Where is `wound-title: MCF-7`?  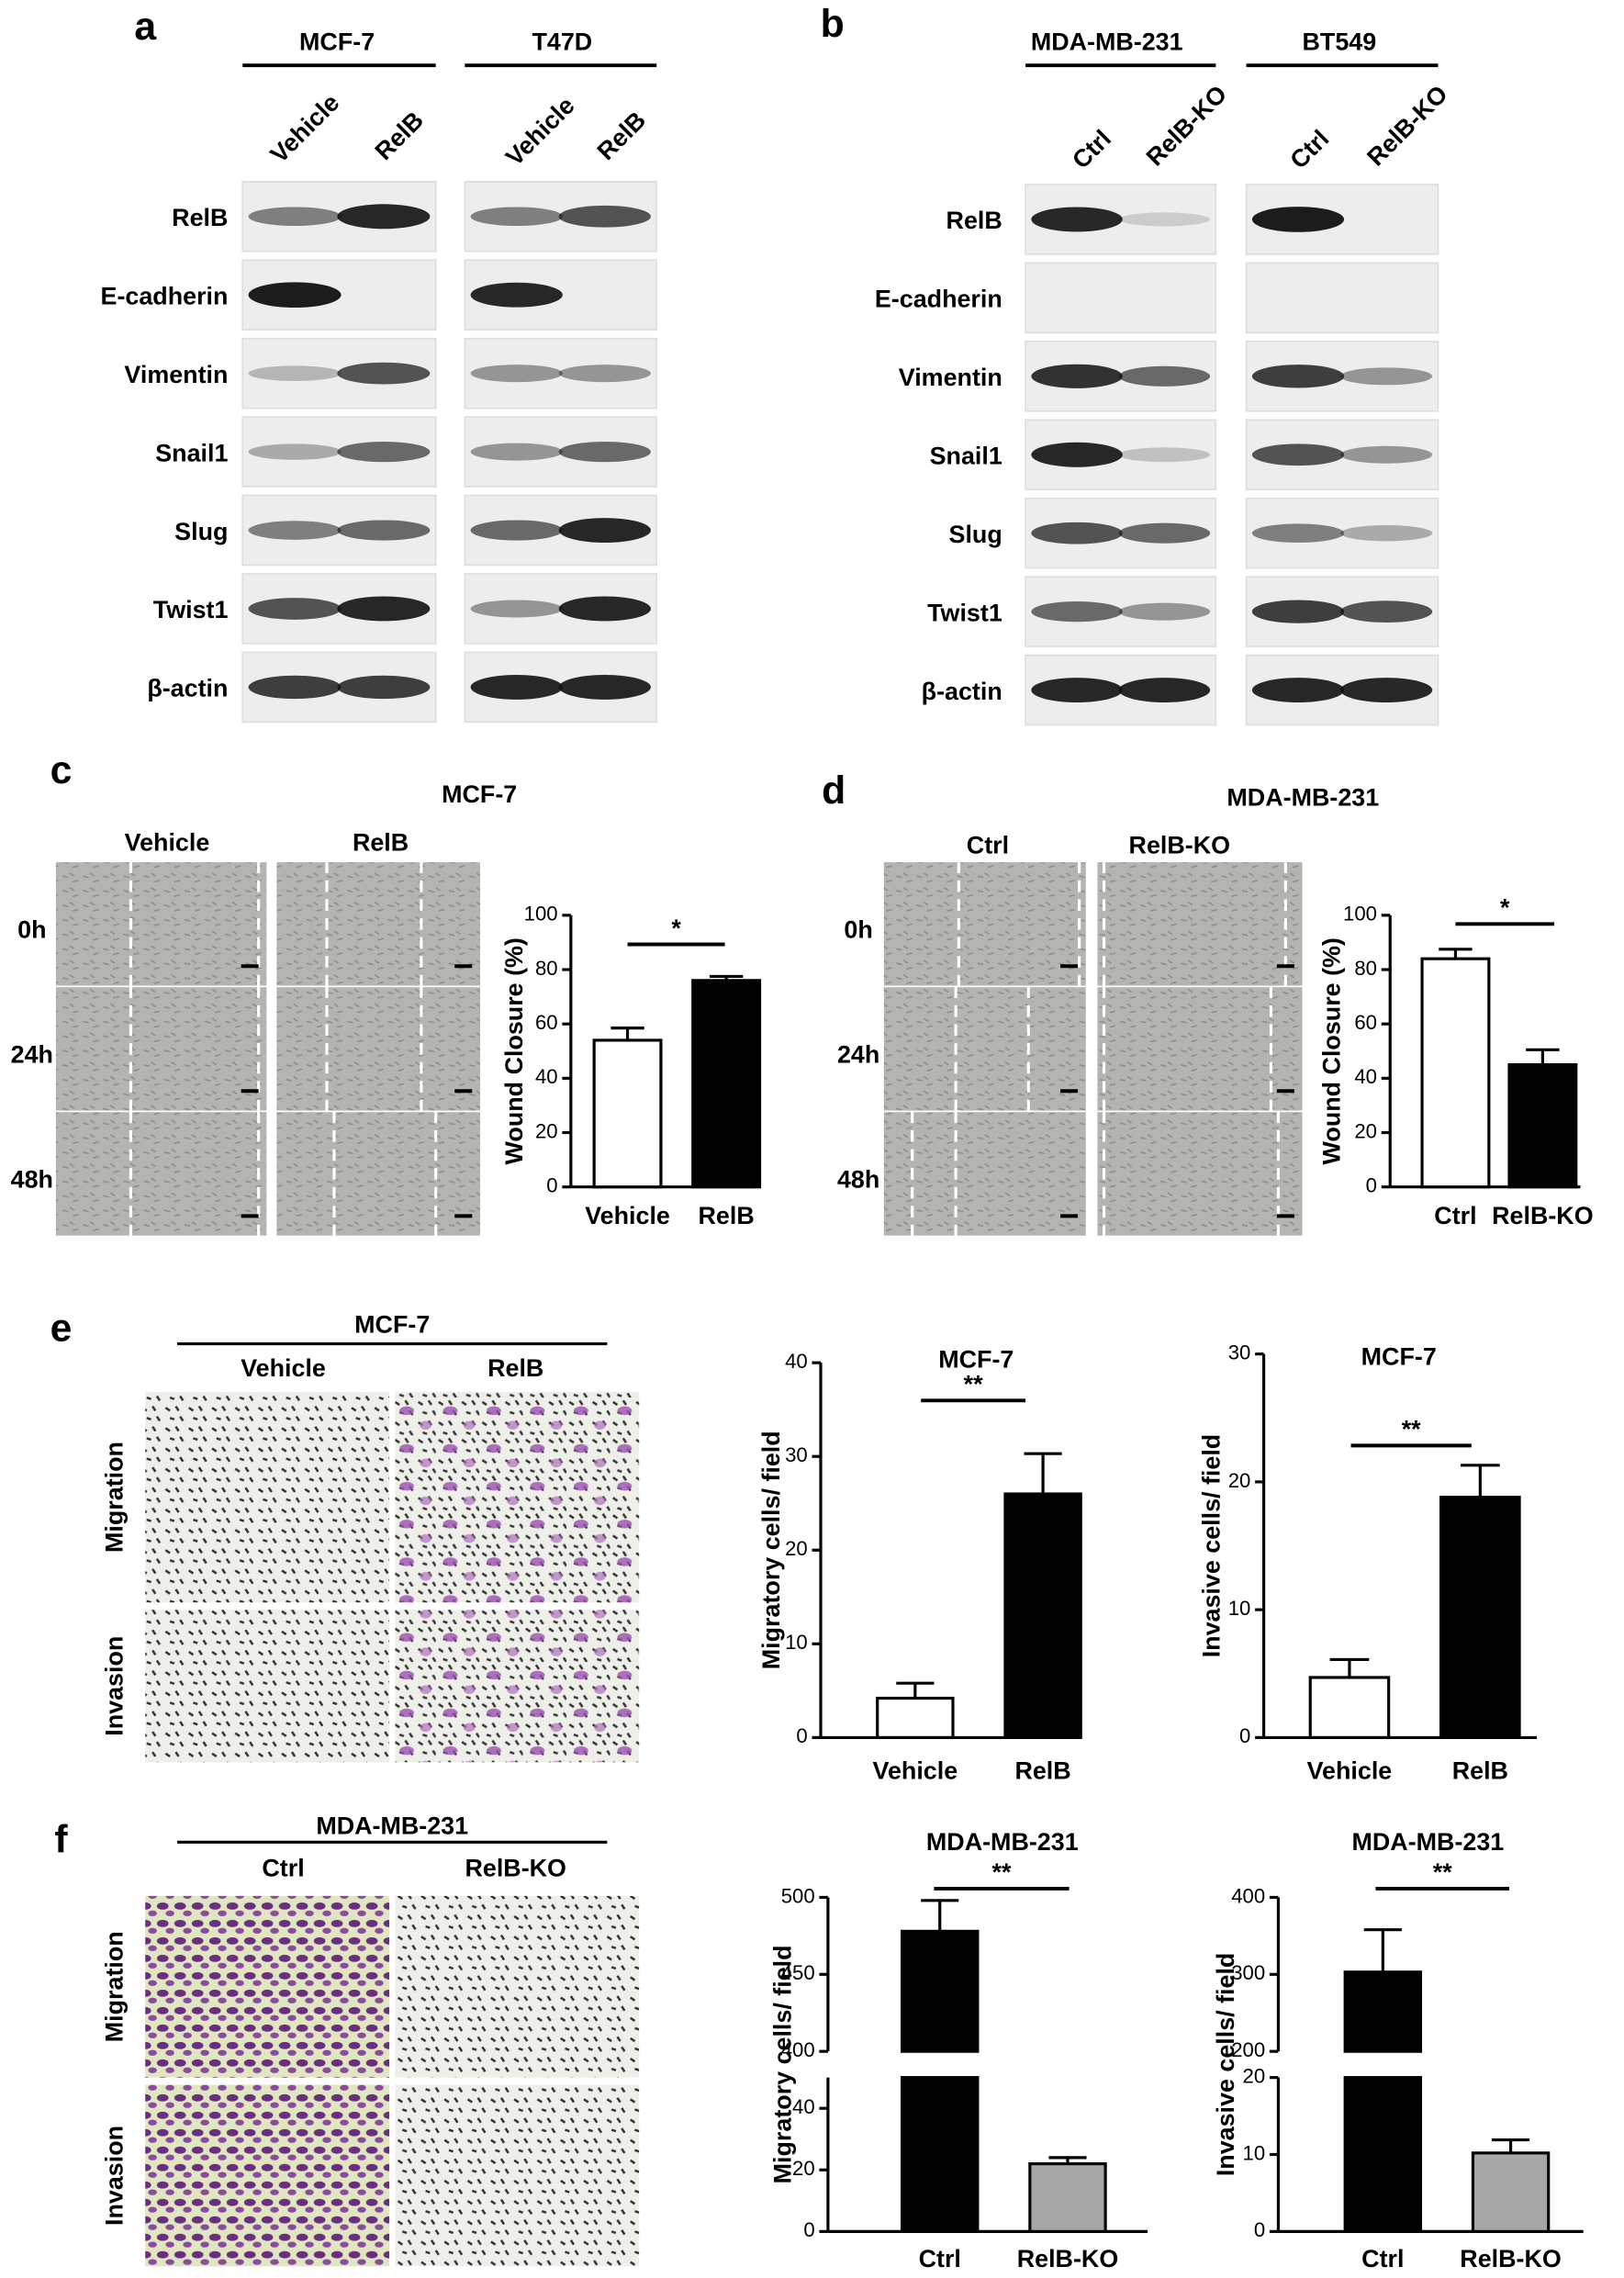 wound-title: MCF-7 is located at coordinates (479, 794).